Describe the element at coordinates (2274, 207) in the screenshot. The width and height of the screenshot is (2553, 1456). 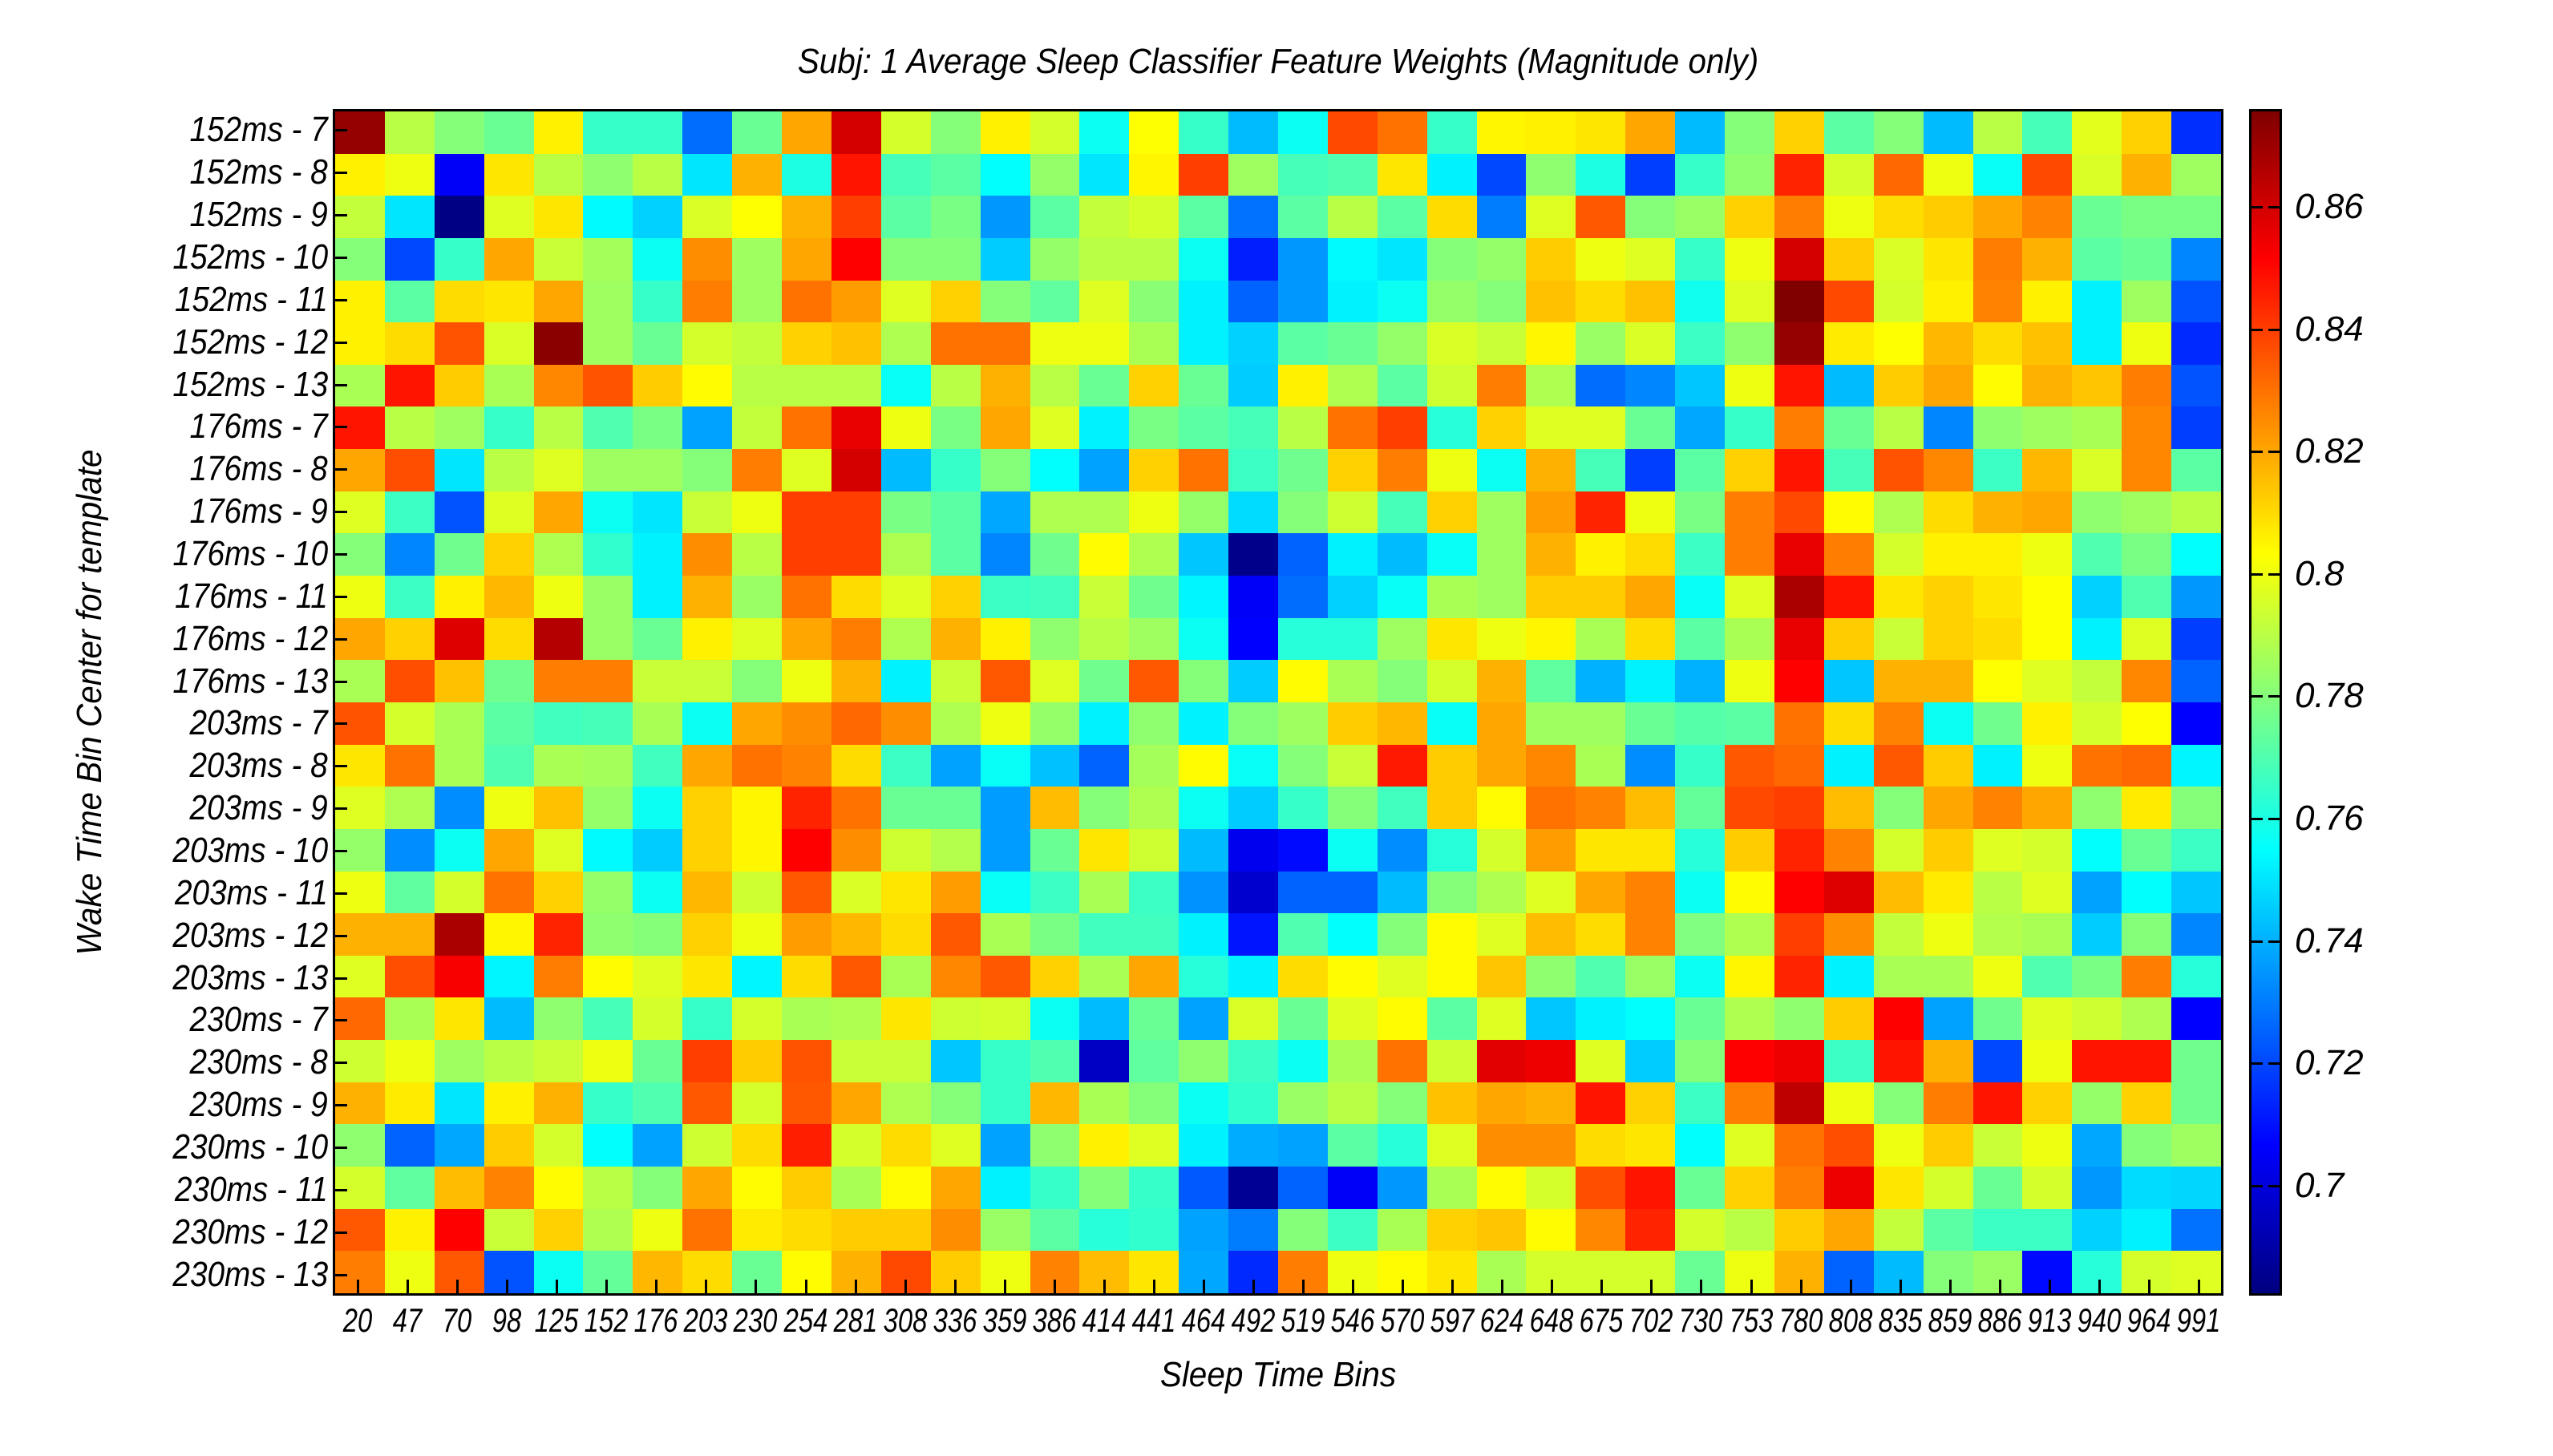
I see `colorbar-tick-mark` at that location.